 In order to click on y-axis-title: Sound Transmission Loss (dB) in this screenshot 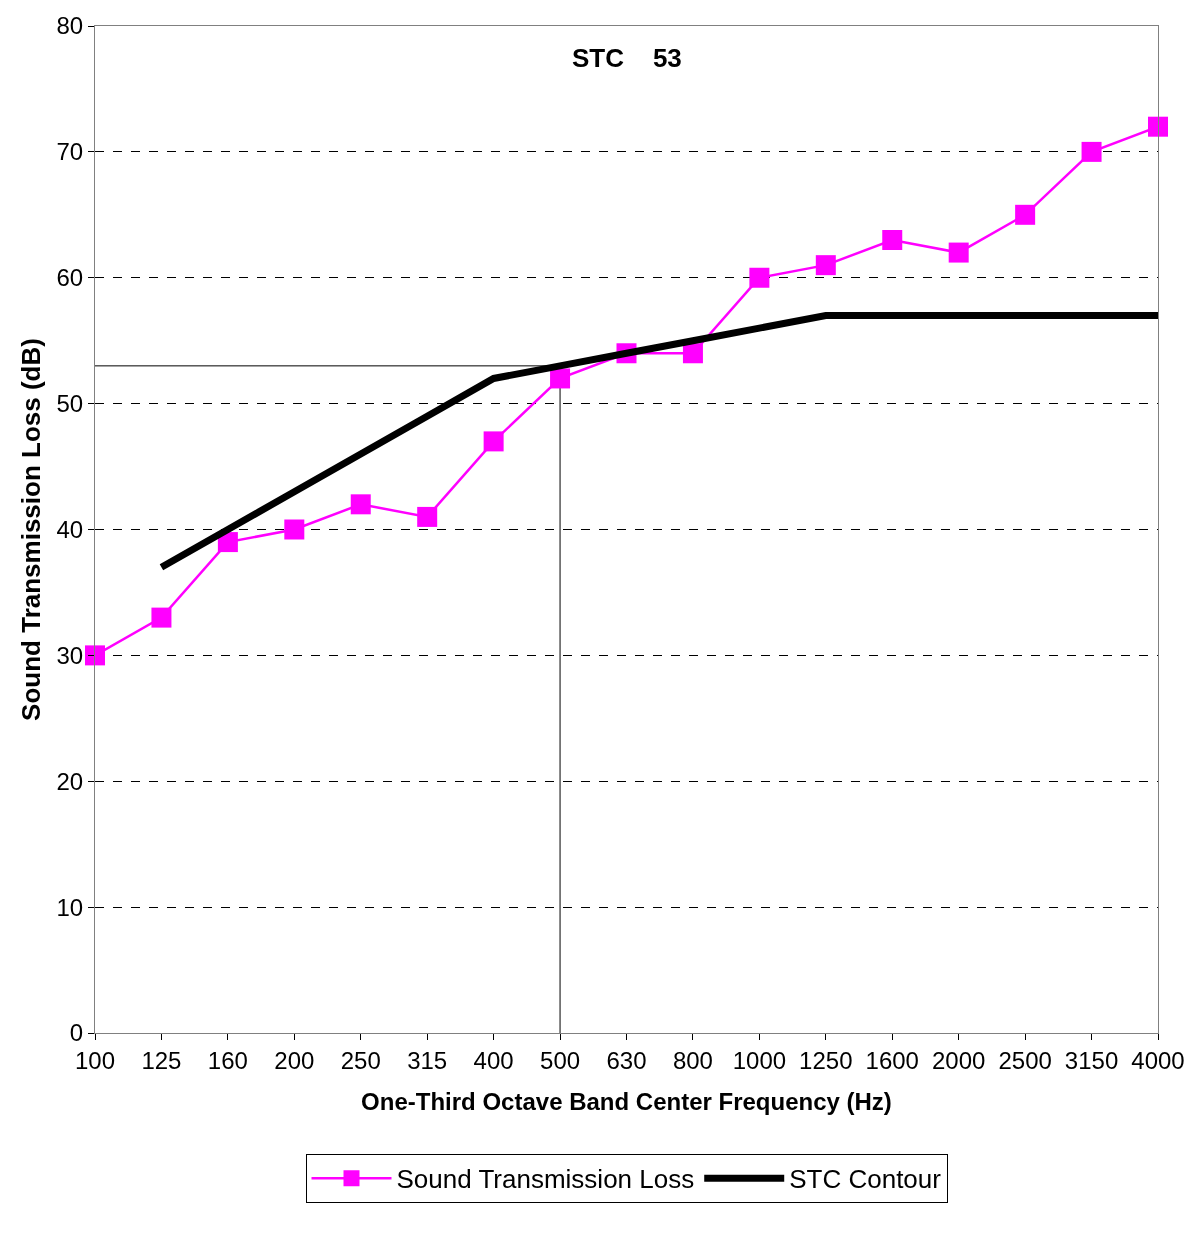, I will do `click(30, 529)`.